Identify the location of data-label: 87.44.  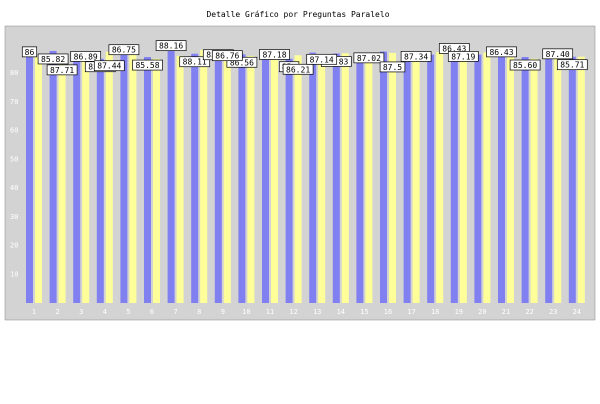
(109, 66).